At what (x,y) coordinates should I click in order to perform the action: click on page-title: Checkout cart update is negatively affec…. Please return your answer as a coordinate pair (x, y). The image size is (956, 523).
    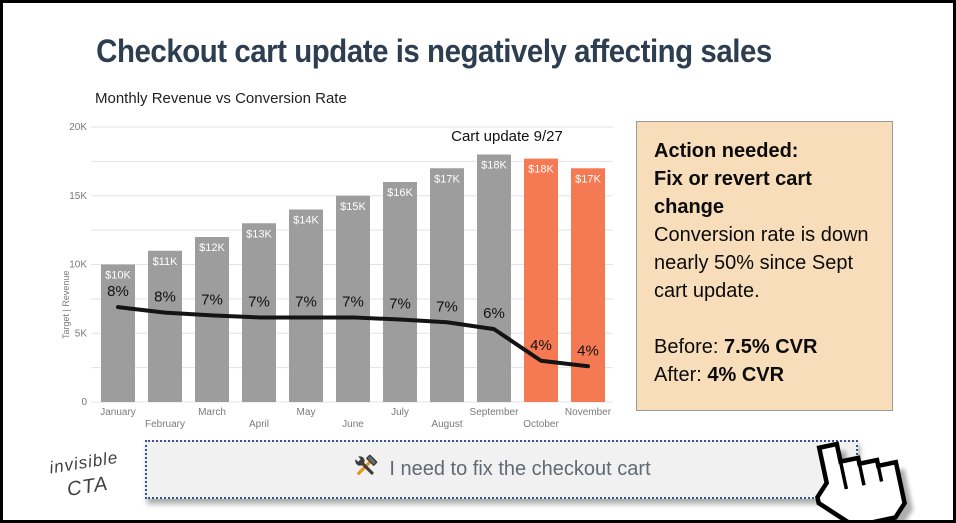
    Looking at the image, I should click on (434, 51).